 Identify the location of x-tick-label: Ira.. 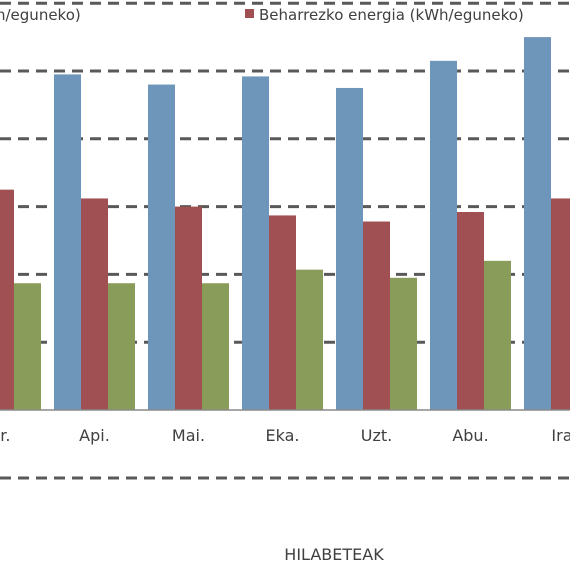
(560, 435).